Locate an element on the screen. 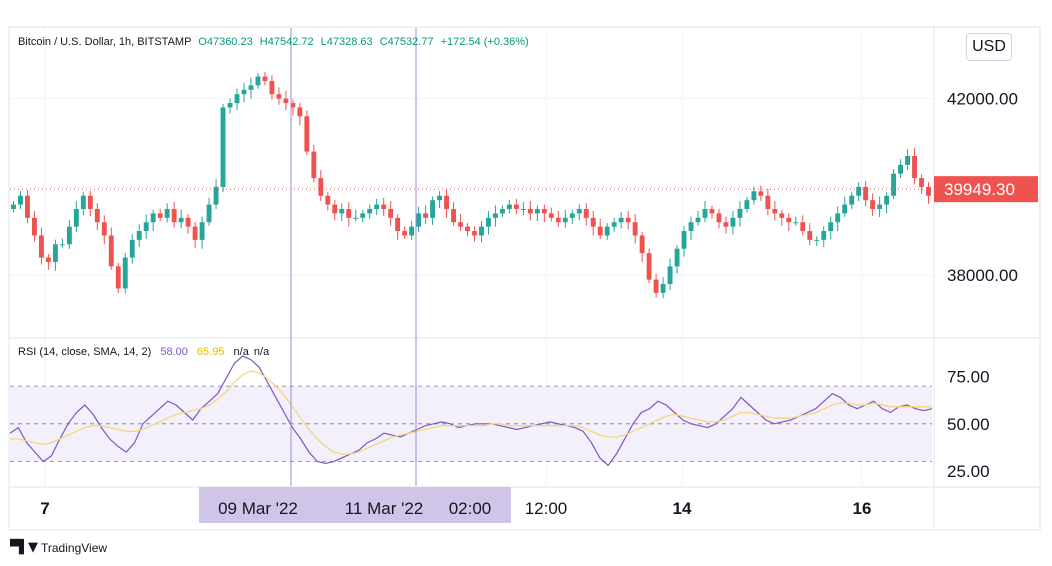 The image size is (1052, 566). rsi-ma-line is located at coordinates (471, 412).